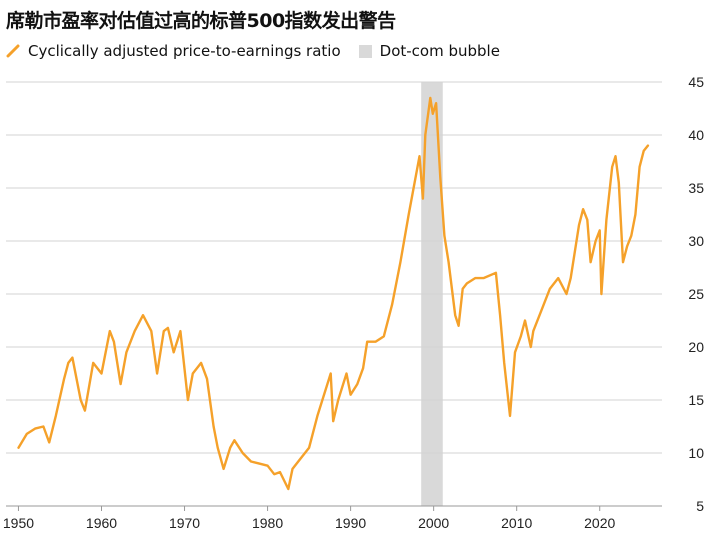 The height and width of the screenshot is (544, 712). I want to click on legend-item-dotcom: Dot-com bubble, so click(429, 51).